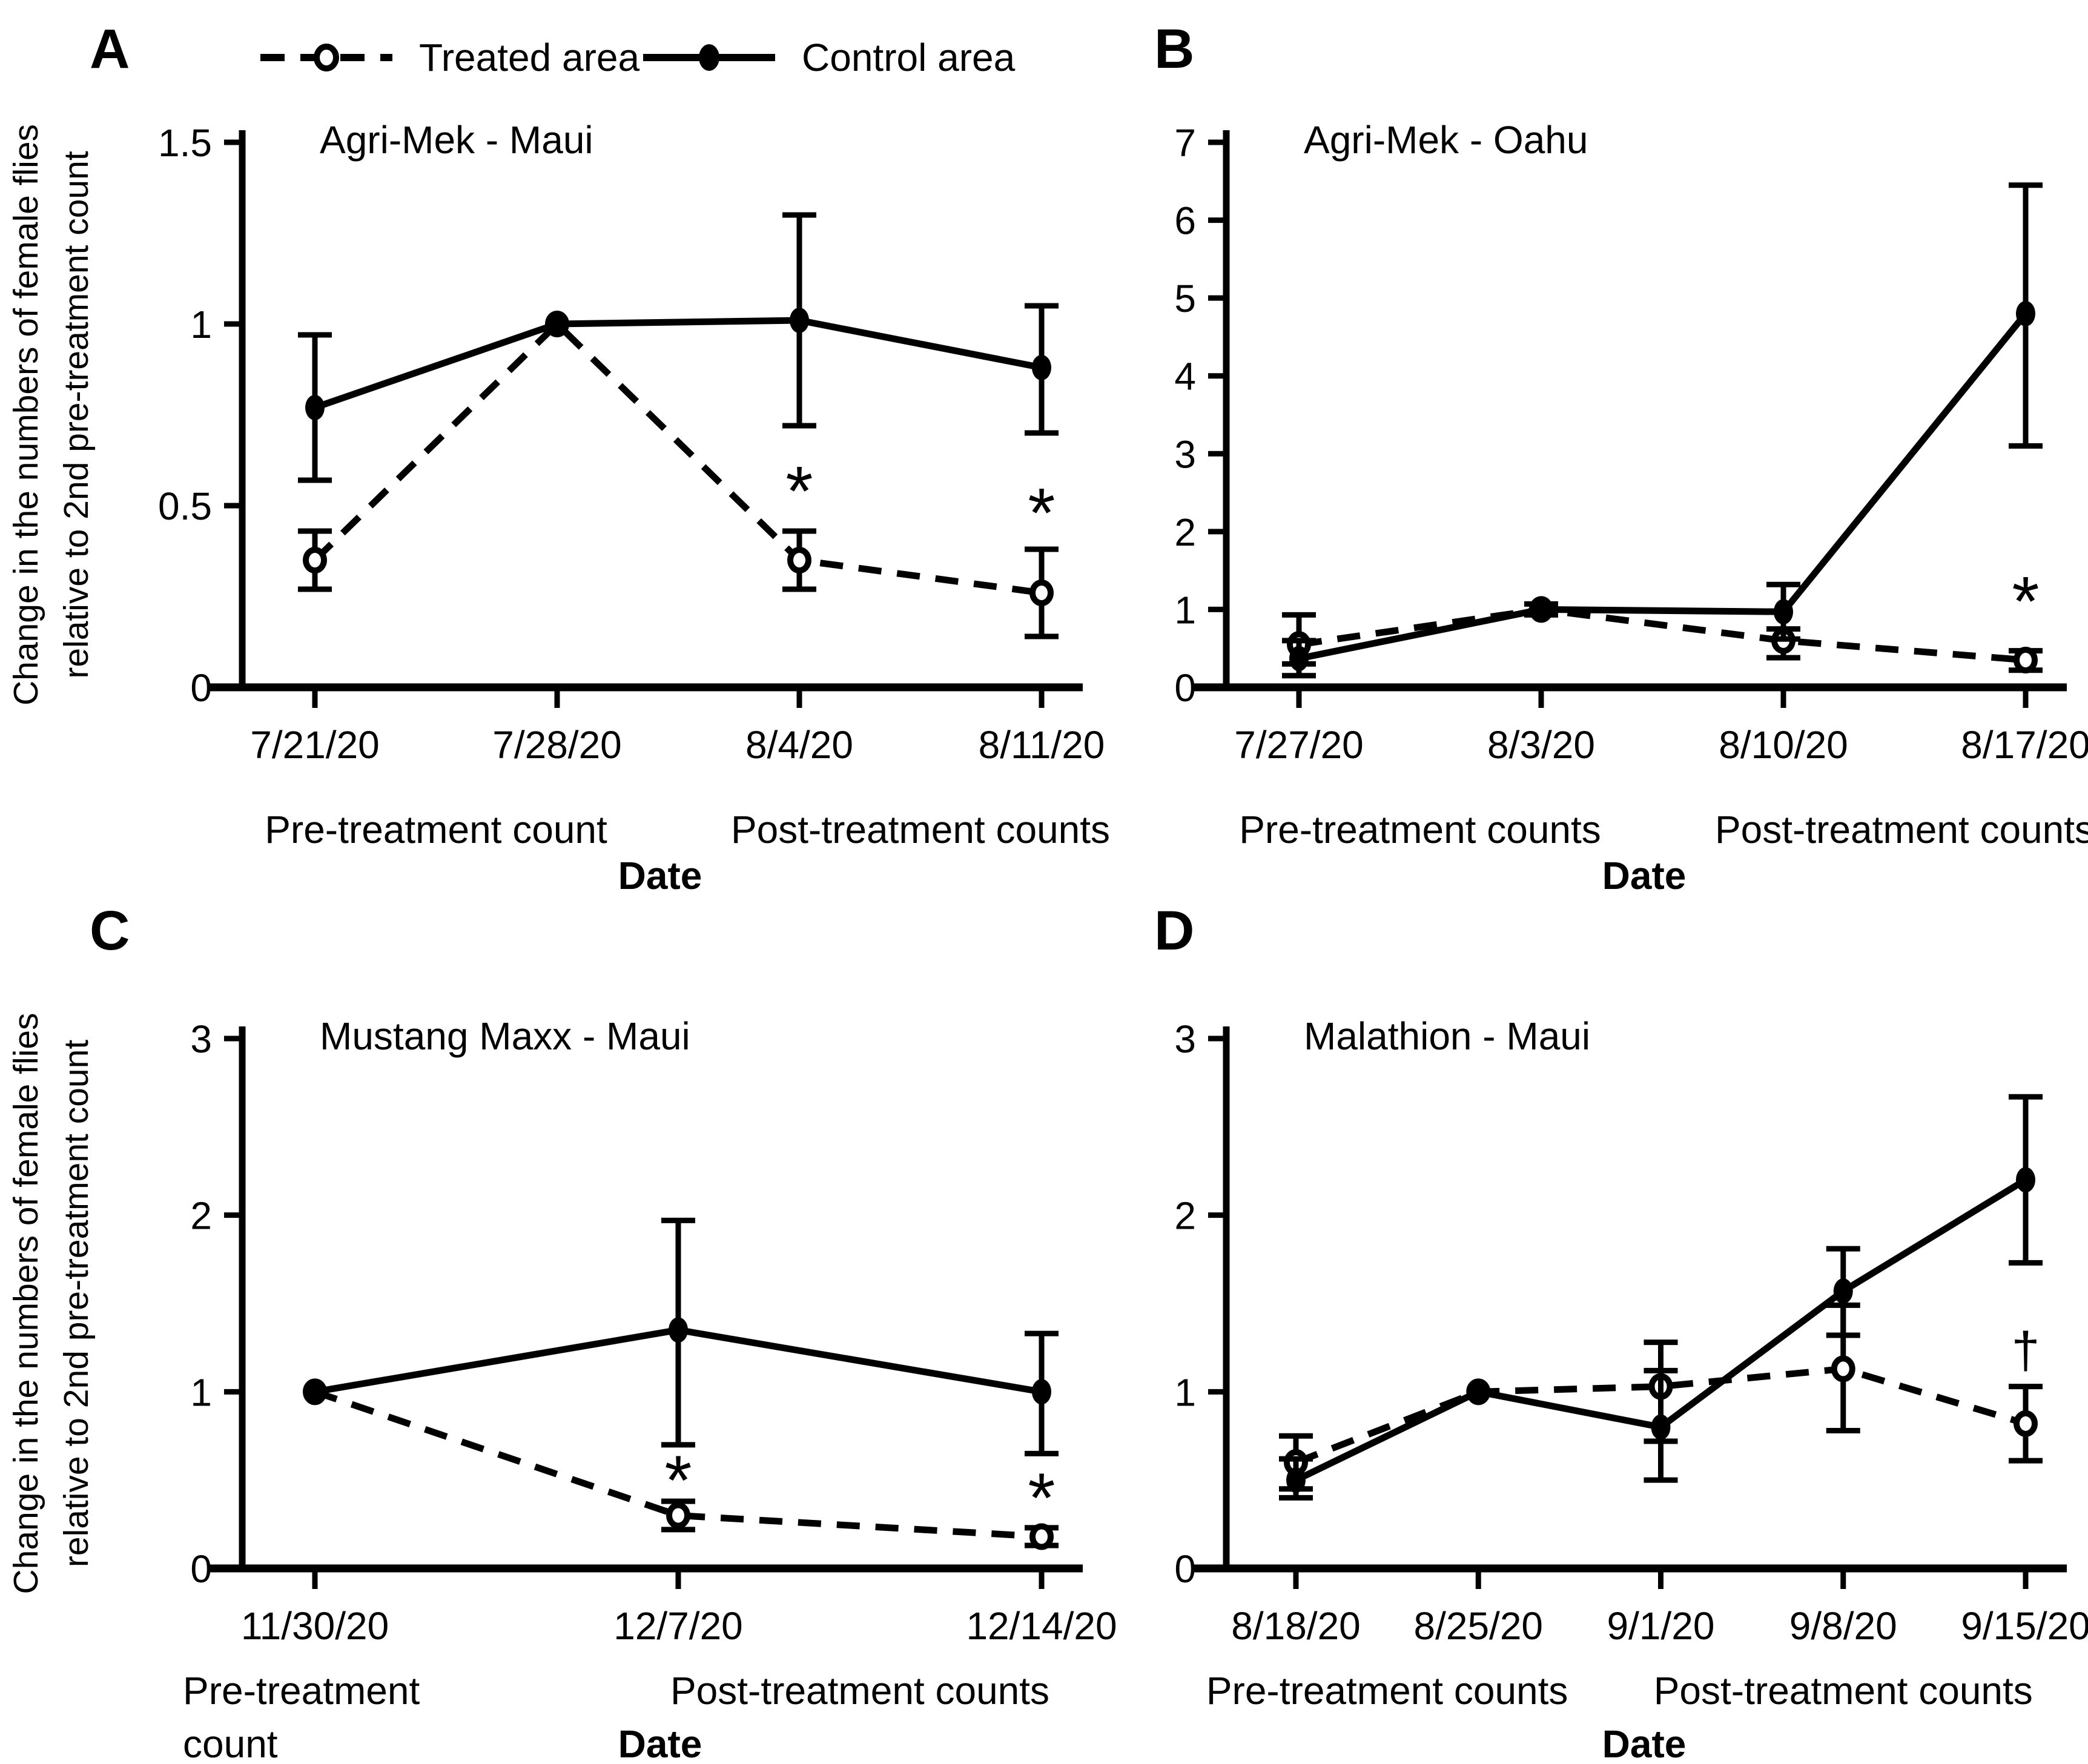  Describe the element at coordinates (1478, 1626) in the screenshot. I see `x-tick-label: 8/25/20` at that location.